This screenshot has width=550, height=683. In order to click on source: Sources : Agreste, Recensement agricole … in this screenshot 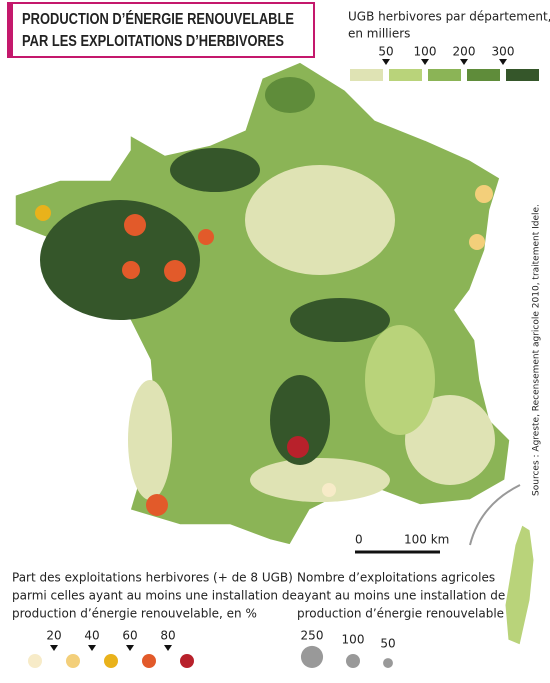, I will do `click(537, 350)`.